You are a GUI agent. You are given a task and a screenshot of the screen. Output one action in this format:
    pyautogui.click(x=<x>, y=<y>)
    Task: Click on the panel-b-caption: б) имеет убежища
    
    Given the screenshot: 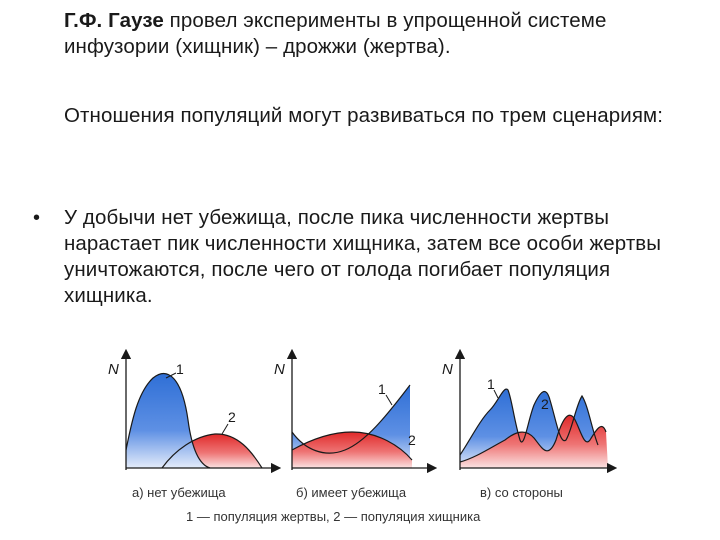 What is the action you would take?
    pyautogui.click(x=351, y=492)
    